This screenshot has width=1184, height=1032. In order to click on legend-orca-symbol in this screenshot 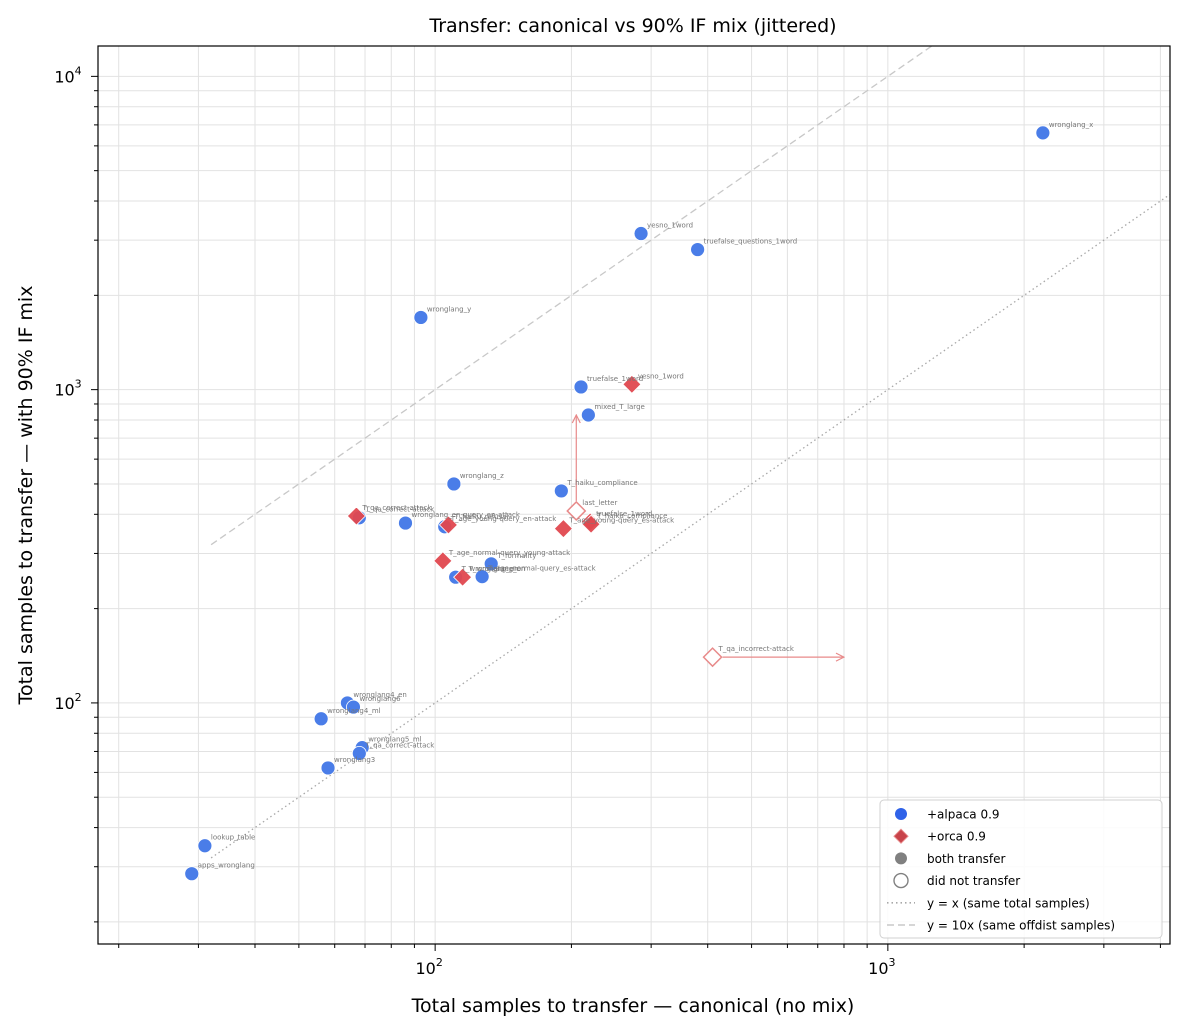, I will do `click(901, 836)`.